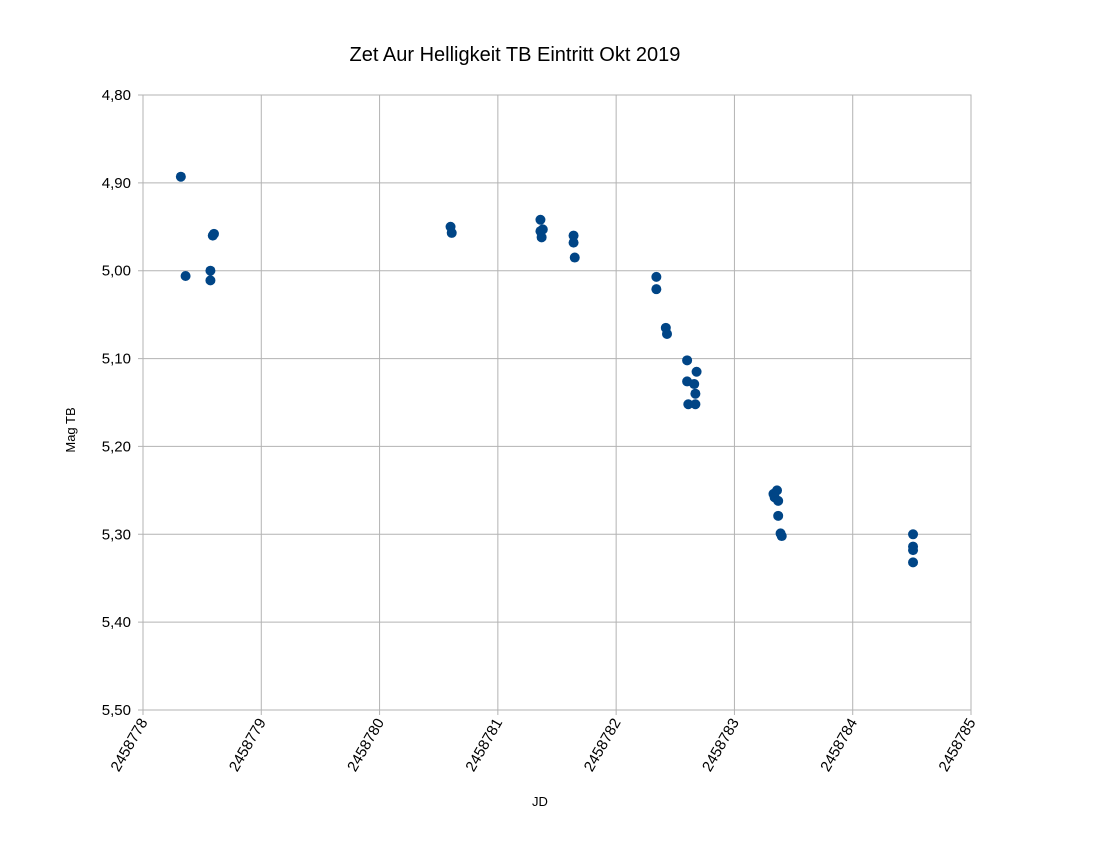 This screenshot has height=861, width=1101. What do you see at coordinates (366, 745) in the screenshot?
I see `x-tick-label: 2458780` at bounding box center [366, 745].